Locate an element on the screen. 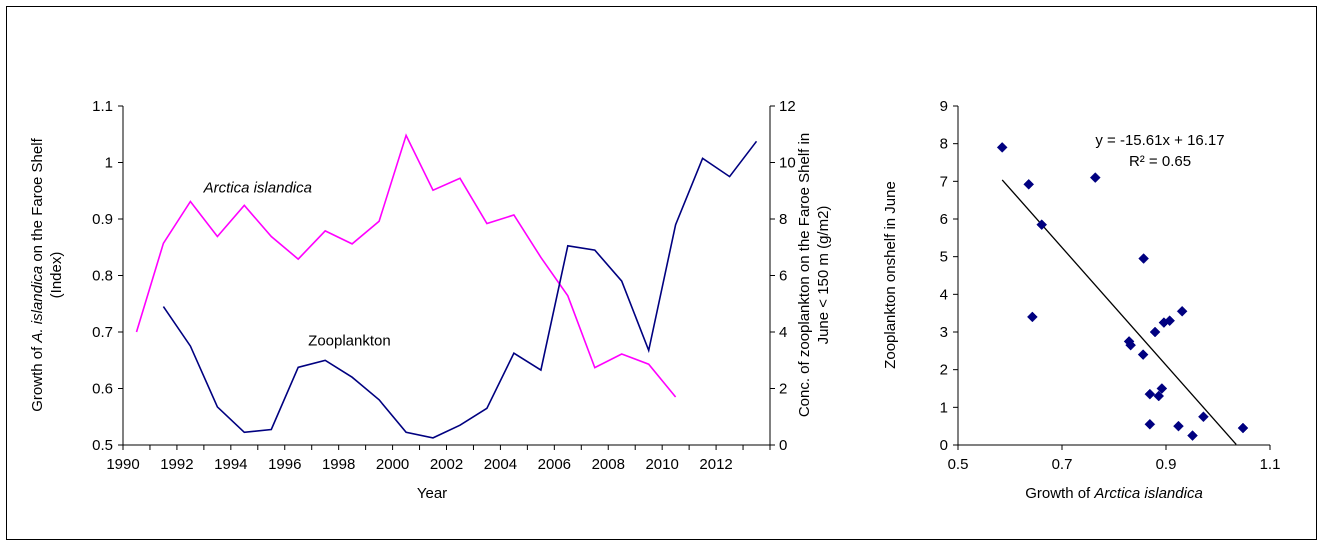 Image resolution: width=1325 pixels, height=547 pixels. y-left-tick-label: 0.6 is located at coordinates (102, 389).